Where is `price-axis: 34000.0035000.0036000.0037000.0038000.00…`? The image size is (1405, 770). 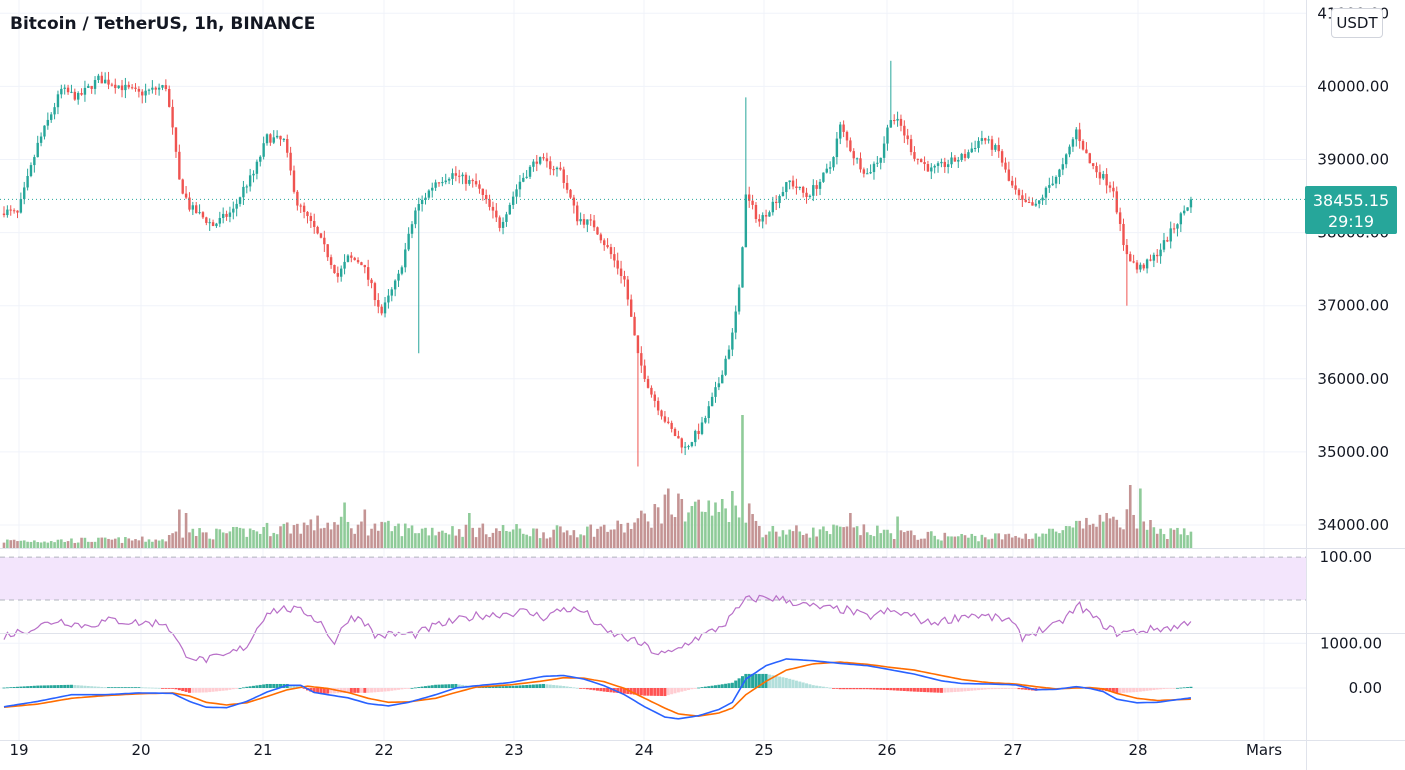
price-axis: 34000.0035000.0036000.0037000.0038000.00… is located at coordinates (1353, 350).